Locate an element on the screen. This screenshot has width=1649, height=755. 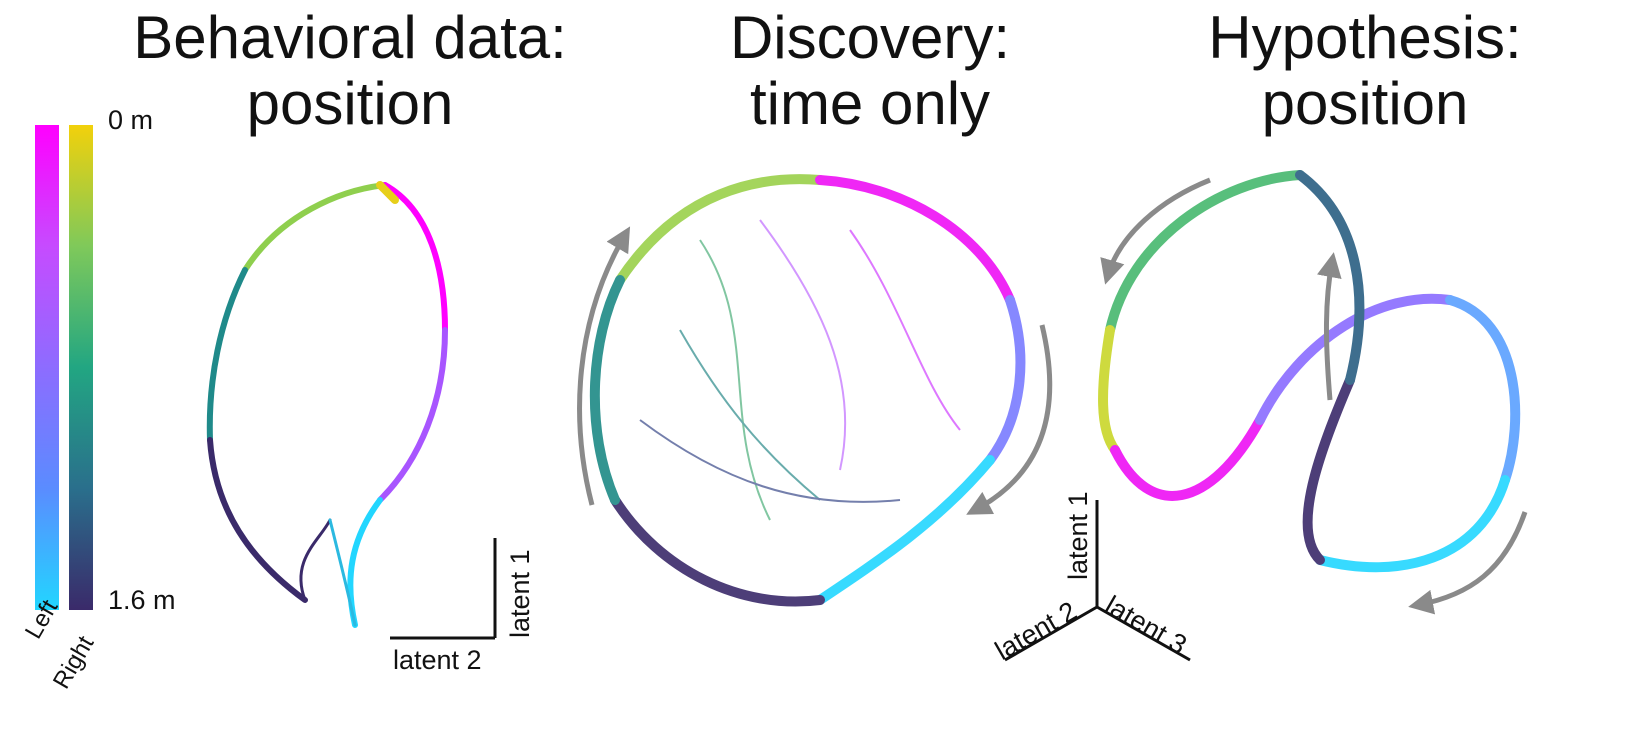
panel1-y-label: latent 1 is located at coordinates (520, 593).